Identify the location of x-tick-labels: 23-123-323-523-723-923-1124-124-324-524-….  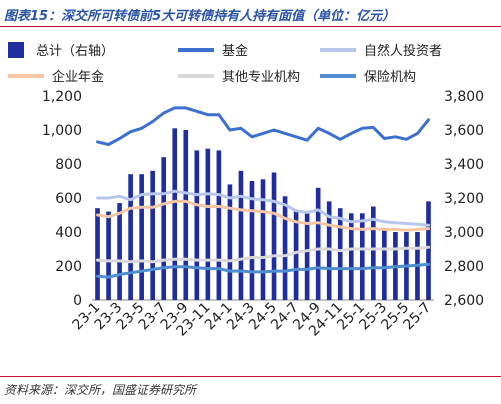
(252, 320).